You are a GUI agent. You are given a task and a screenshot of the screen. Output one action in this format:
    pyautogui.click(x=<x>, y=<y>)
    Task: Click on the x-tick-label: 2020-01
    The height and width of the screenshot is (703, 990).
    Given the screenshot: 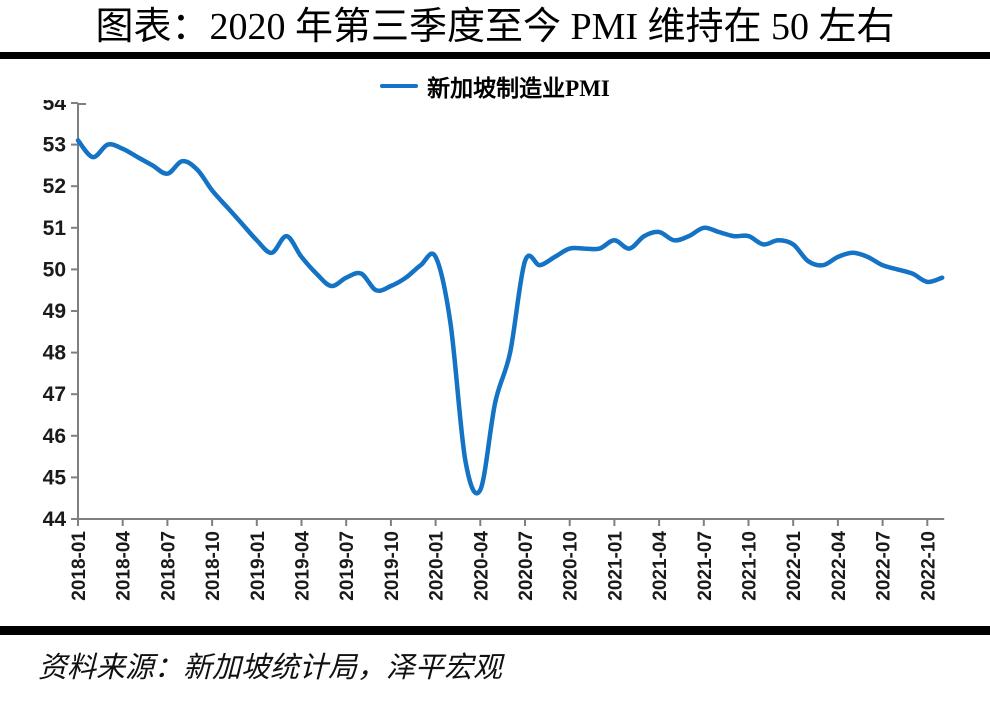 What is the action you would take?
    pyautogui.click(x=437, y=566)
    